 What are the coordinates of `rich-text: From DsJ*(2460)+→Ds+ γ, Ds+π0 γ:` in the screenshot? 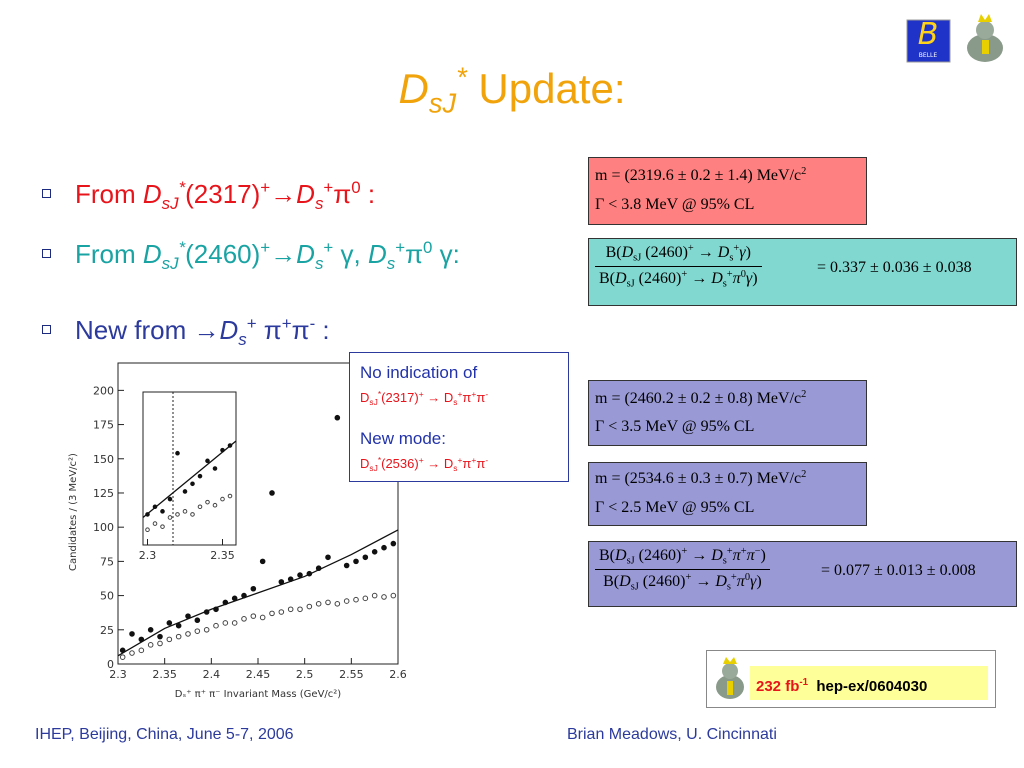 It's located at (267, 255).